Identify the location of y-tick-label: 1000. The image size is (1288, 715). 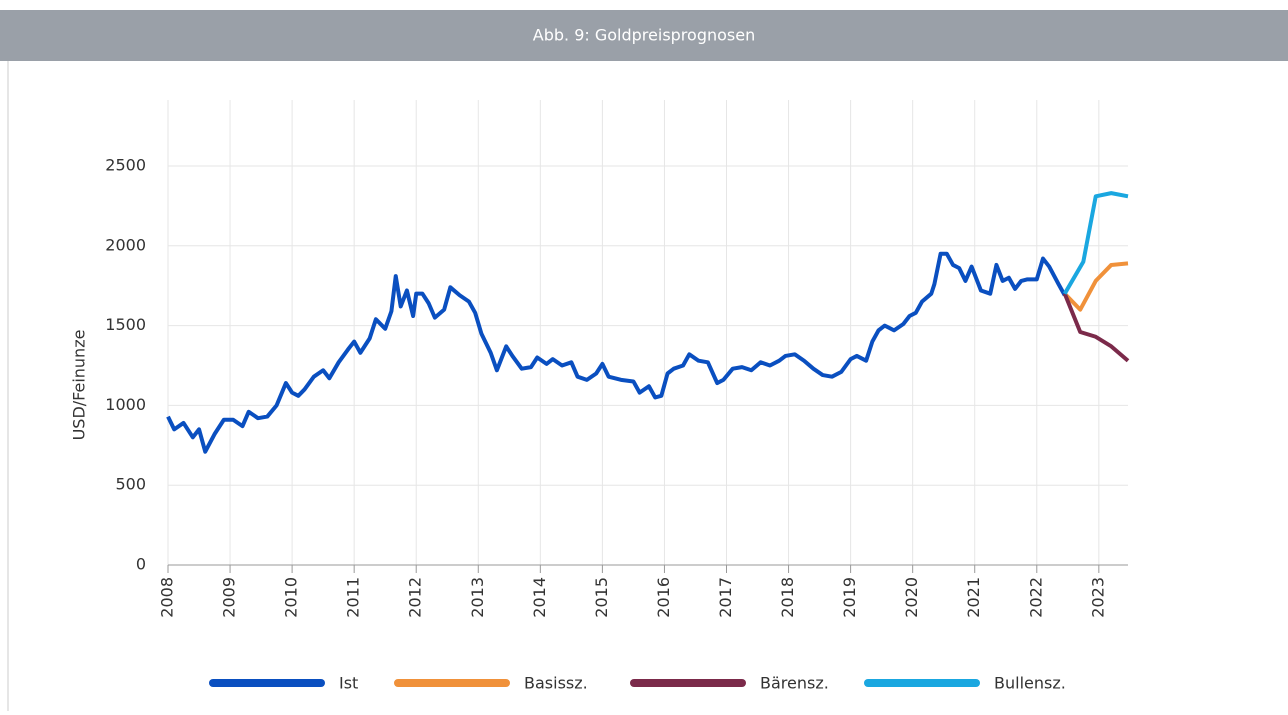
(125, 404).